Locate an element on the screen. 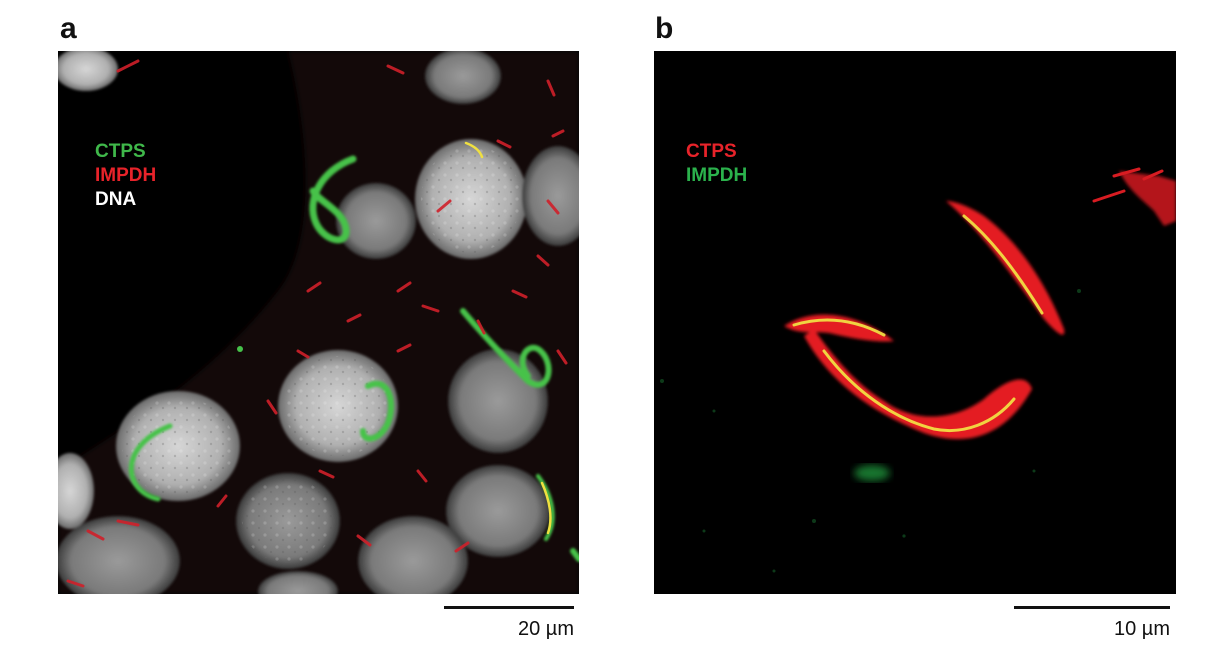 Image resolution: width=1232 pixels, height=650 pixels. panel-b-legend-ctps: CTPS is located at coordinates (711, 151).